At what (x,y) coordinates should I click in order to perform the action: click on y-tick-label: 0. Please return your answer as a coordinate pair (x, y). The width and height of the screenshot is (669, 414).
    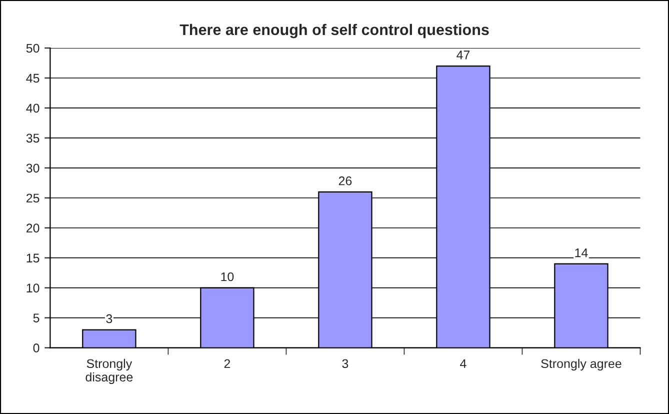
    Looking at the image, I should click on (36, 348).